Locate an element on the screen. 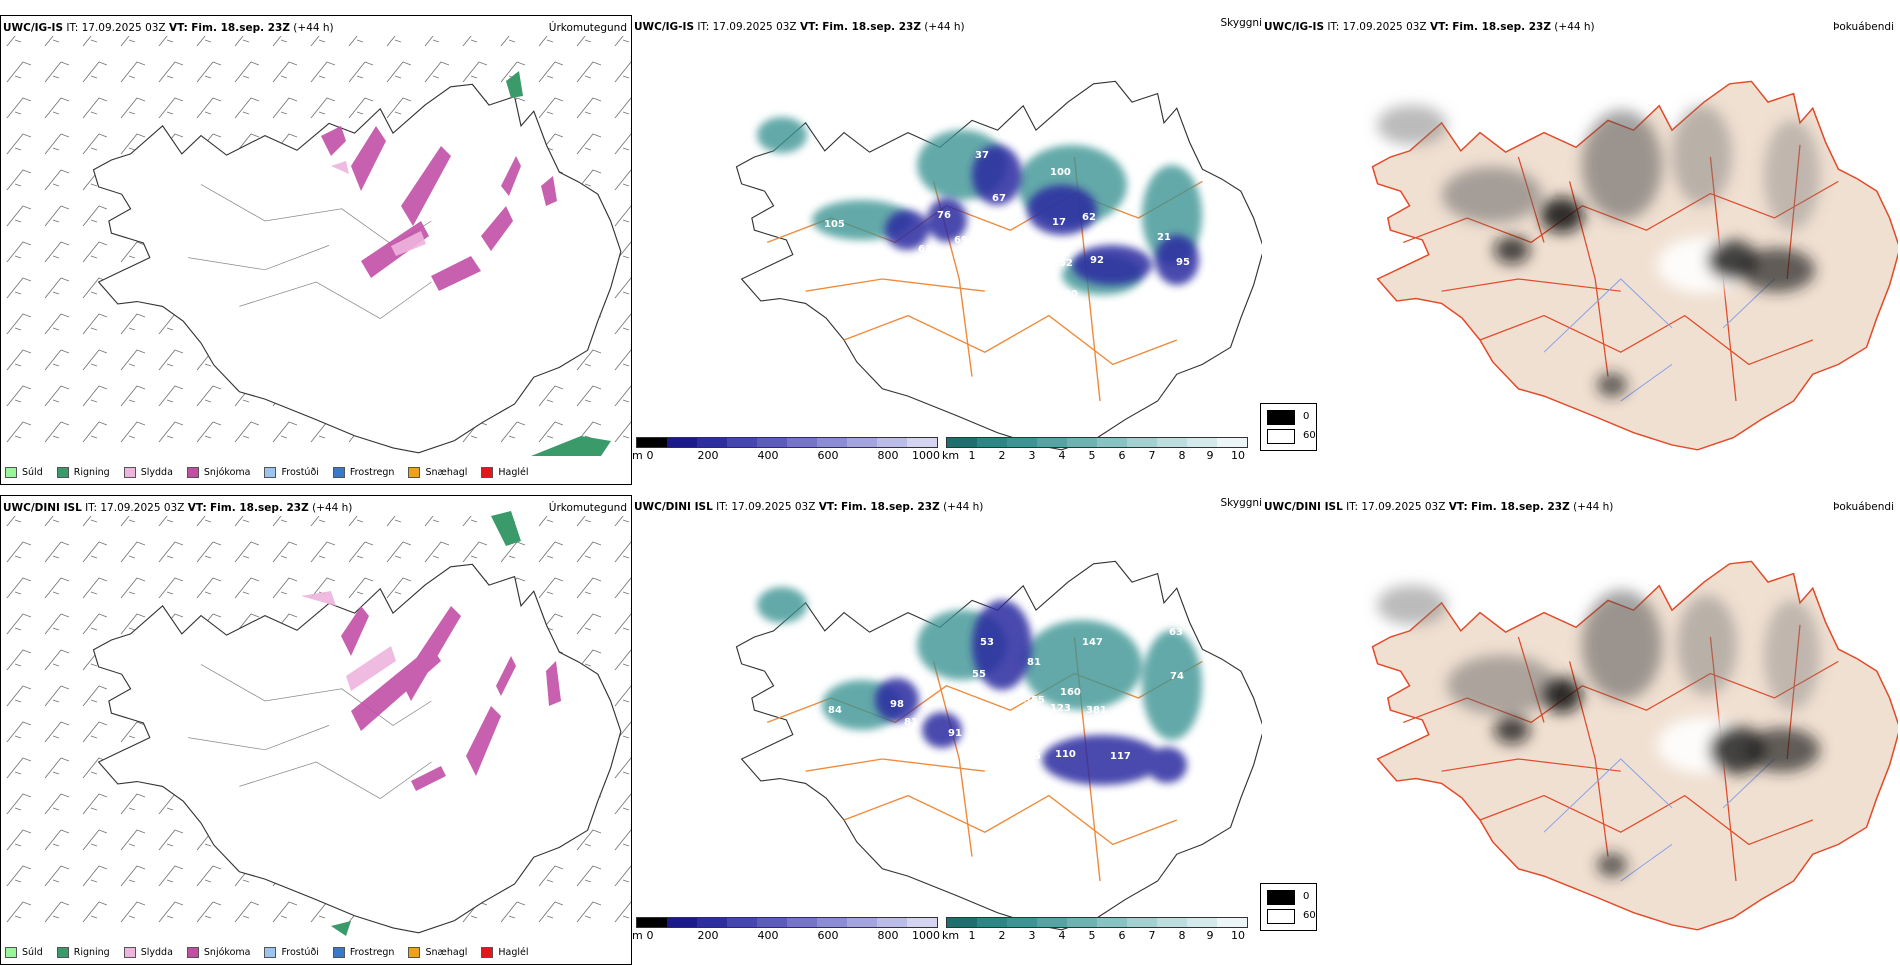 The width and height of the screenshot is (1900, 965). svg-text: 67 is located at coordinates (999, 198).